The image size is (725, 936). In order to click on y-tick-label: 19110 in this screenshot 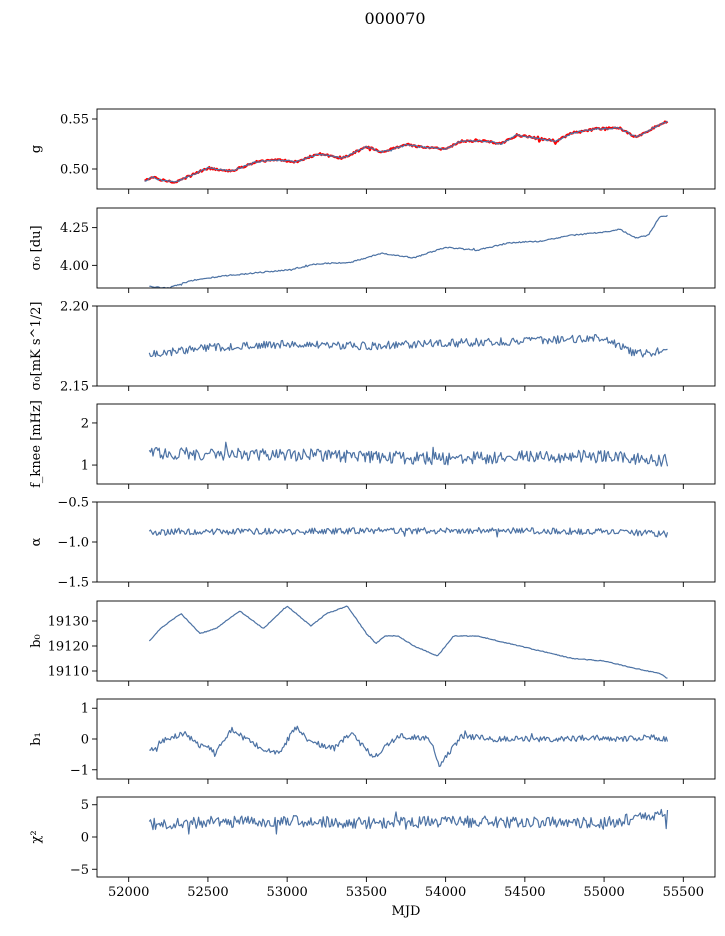, I will do `click(68, 672)`.